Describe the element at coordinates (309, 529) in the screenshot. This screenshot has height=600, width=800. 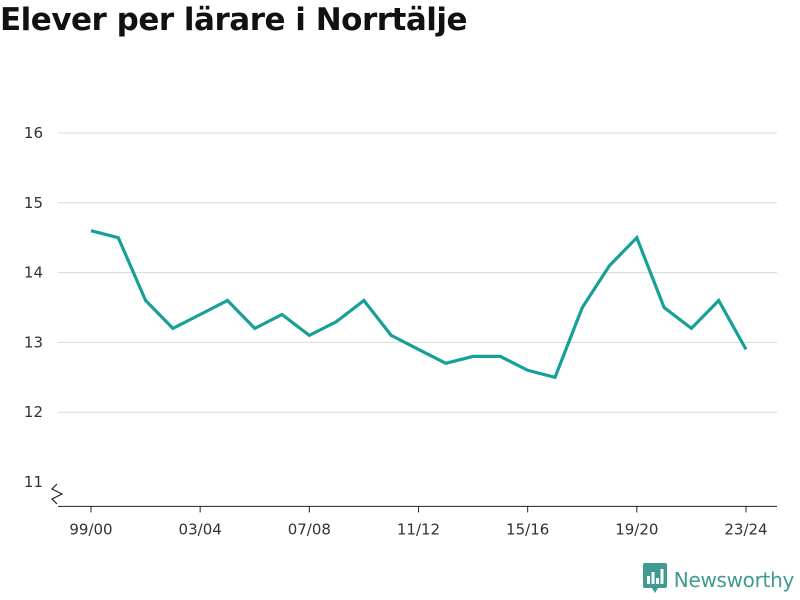
I see `x-tick-label-07-08: 07/08` at that location.